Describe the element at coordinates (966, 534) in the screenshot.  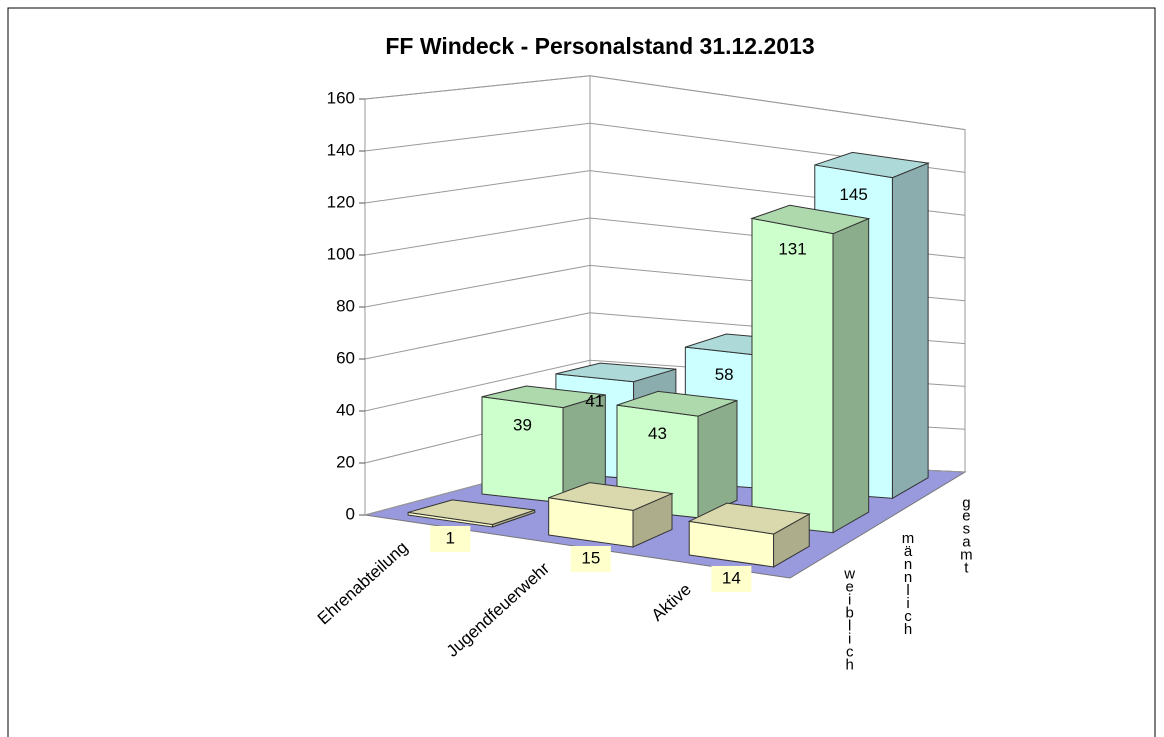
I see `series-label: gesamt` at that location.